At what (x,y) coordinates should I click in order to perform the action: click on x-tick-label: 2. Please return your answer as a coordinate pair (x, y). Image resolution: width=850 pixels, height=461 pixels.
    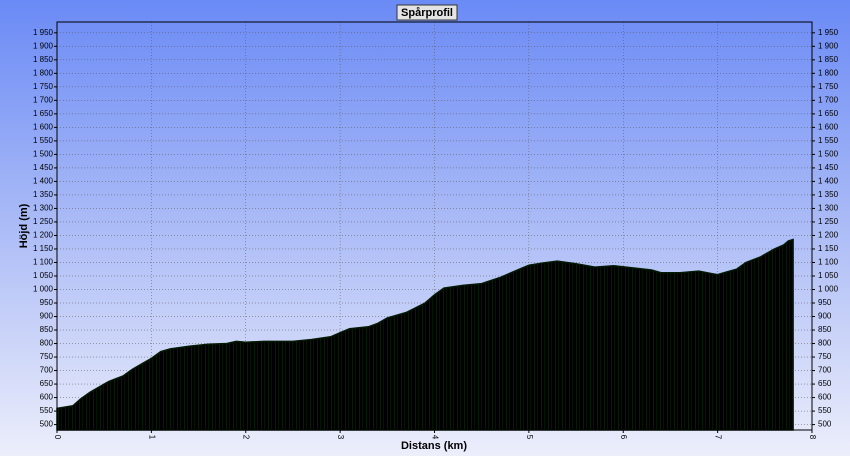
    Looking at the image, I should click on (246, 437).